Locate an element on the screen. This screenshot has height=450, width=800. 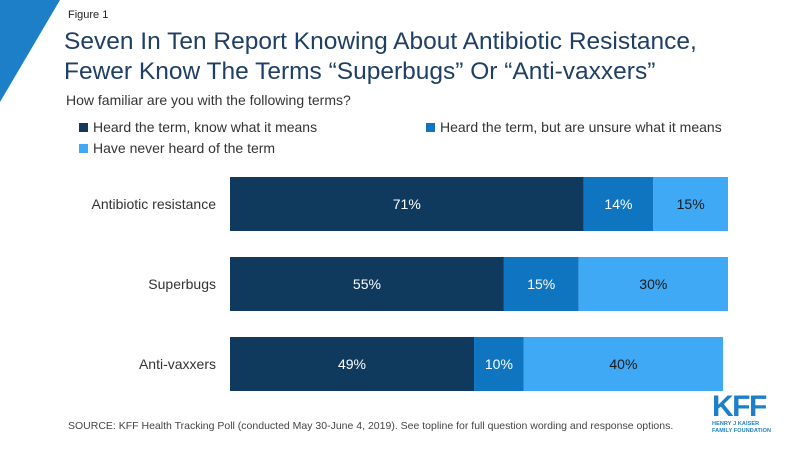
bar-superbugs-know is located at coordinates (367, 284).